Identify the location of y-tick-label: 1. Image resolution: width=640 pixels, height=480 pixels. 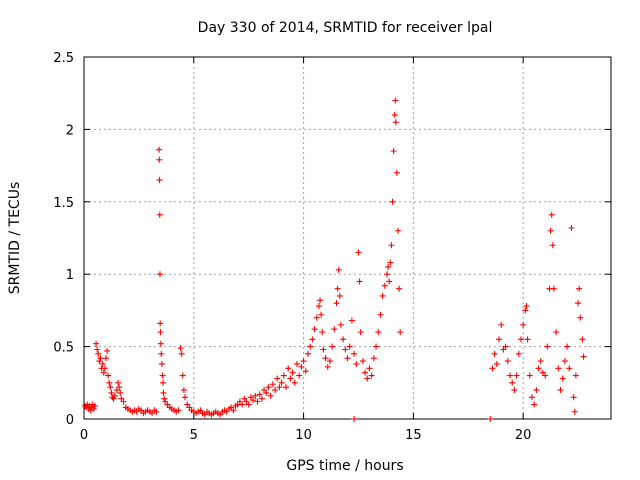
(70, 275).